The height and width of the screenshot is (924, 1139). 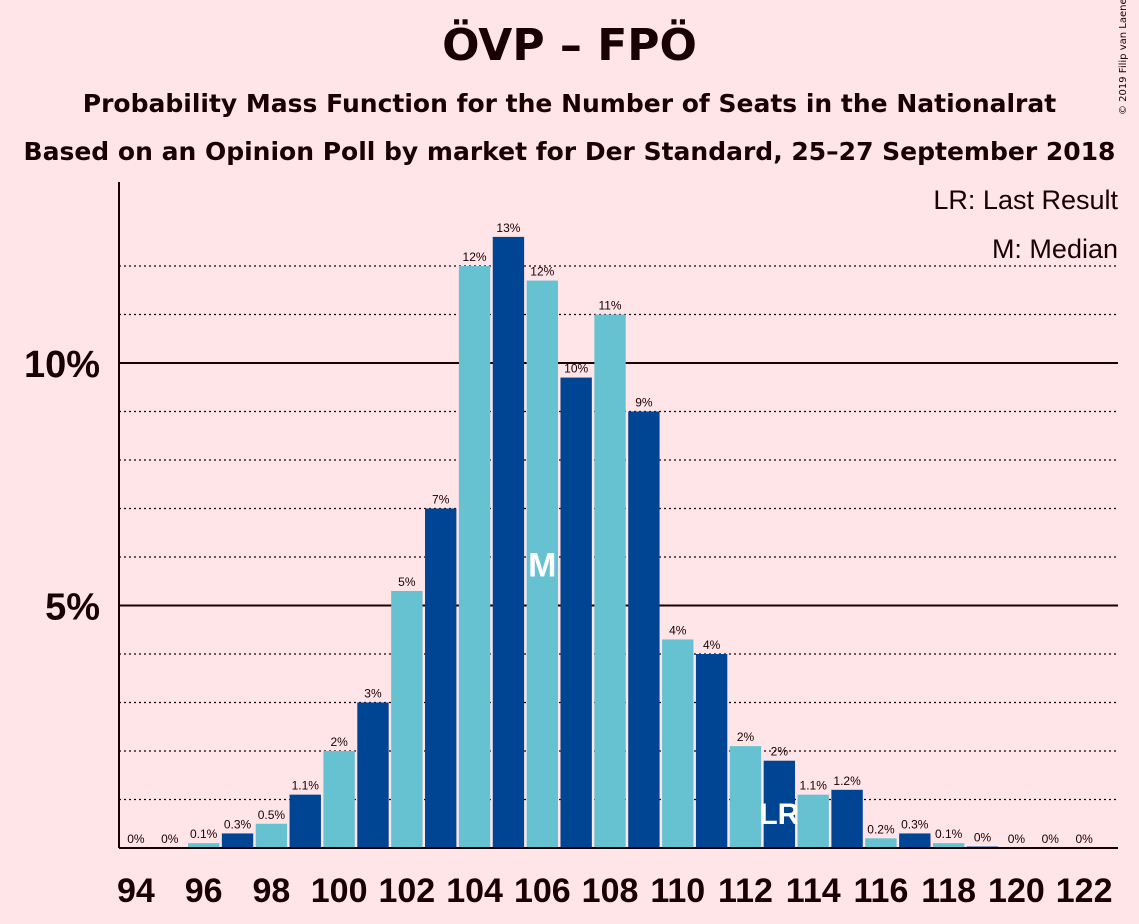 I want to click on bar-value-label-98: 0.5%, so click(x=272, y=815).